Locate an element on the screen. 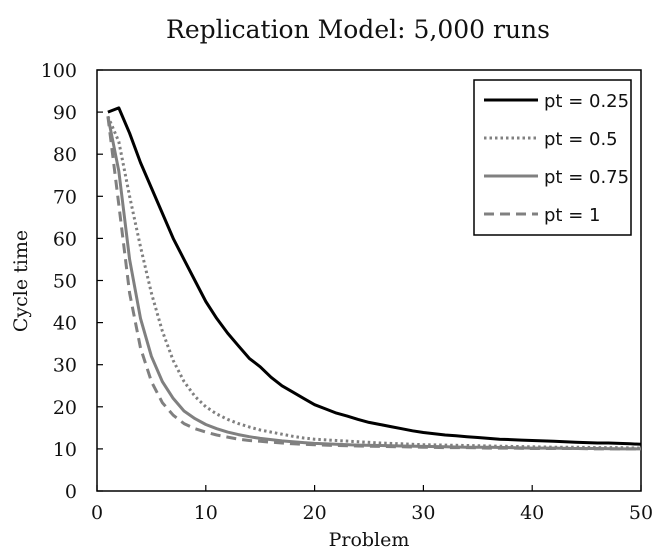 Image resolution: width=667 pixels, height=554 pixels. y-axis-label: Cycle time is located at coordinates (21, 281).